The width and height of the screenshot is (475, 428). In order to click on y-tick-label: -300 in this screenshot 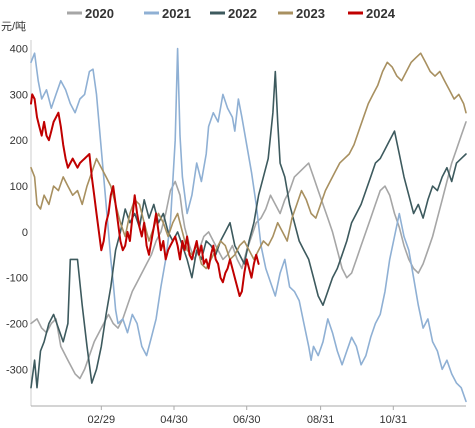, I will do `click(17, 370)`.